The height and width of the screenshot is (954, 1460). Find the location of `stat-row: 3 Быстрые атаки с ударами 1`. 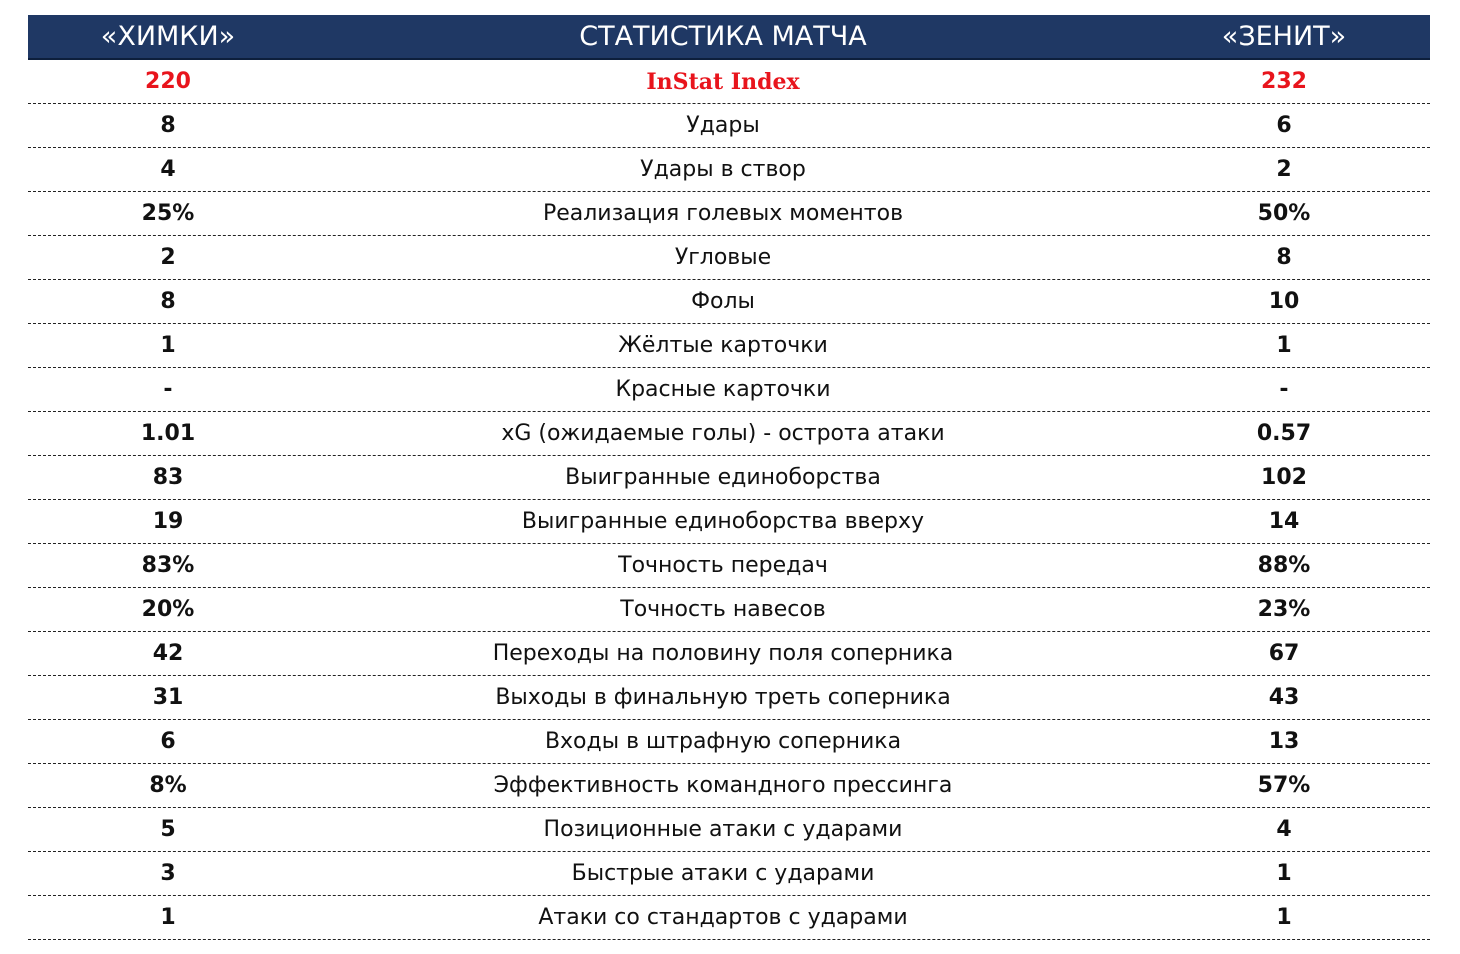

stat-row: 3 Быстрые атаки с ударами 1 is located at coordinates (729, 874).